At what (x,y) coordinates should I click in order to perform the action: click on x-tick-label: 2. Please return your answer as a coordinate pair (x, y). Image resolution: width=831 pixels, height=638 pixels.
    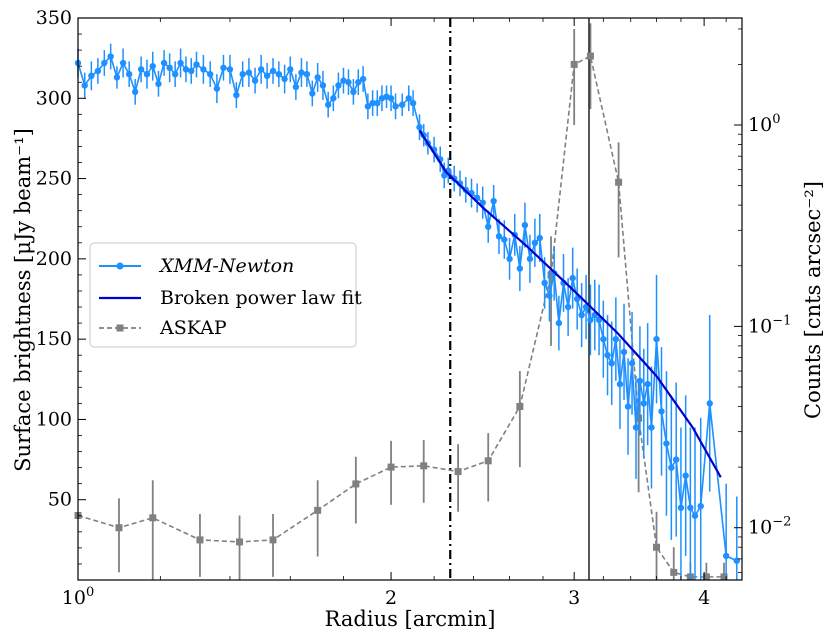
    Looking at the image, I should click on (391, 598).